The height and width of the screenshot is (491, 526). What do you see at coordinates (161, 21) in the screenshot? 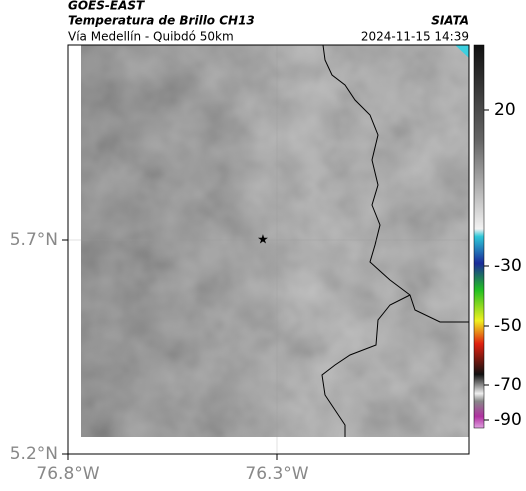
I see `product: Temperatura de Brillo CH13` at bounding box center [161, 21].